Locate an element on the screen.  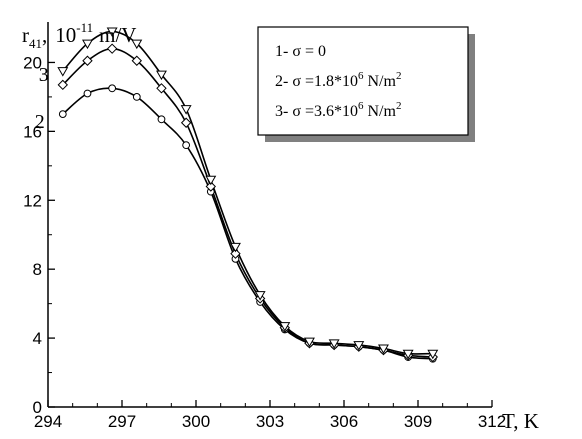
curve-label-2: 2 is located at coordinates (40, 122).